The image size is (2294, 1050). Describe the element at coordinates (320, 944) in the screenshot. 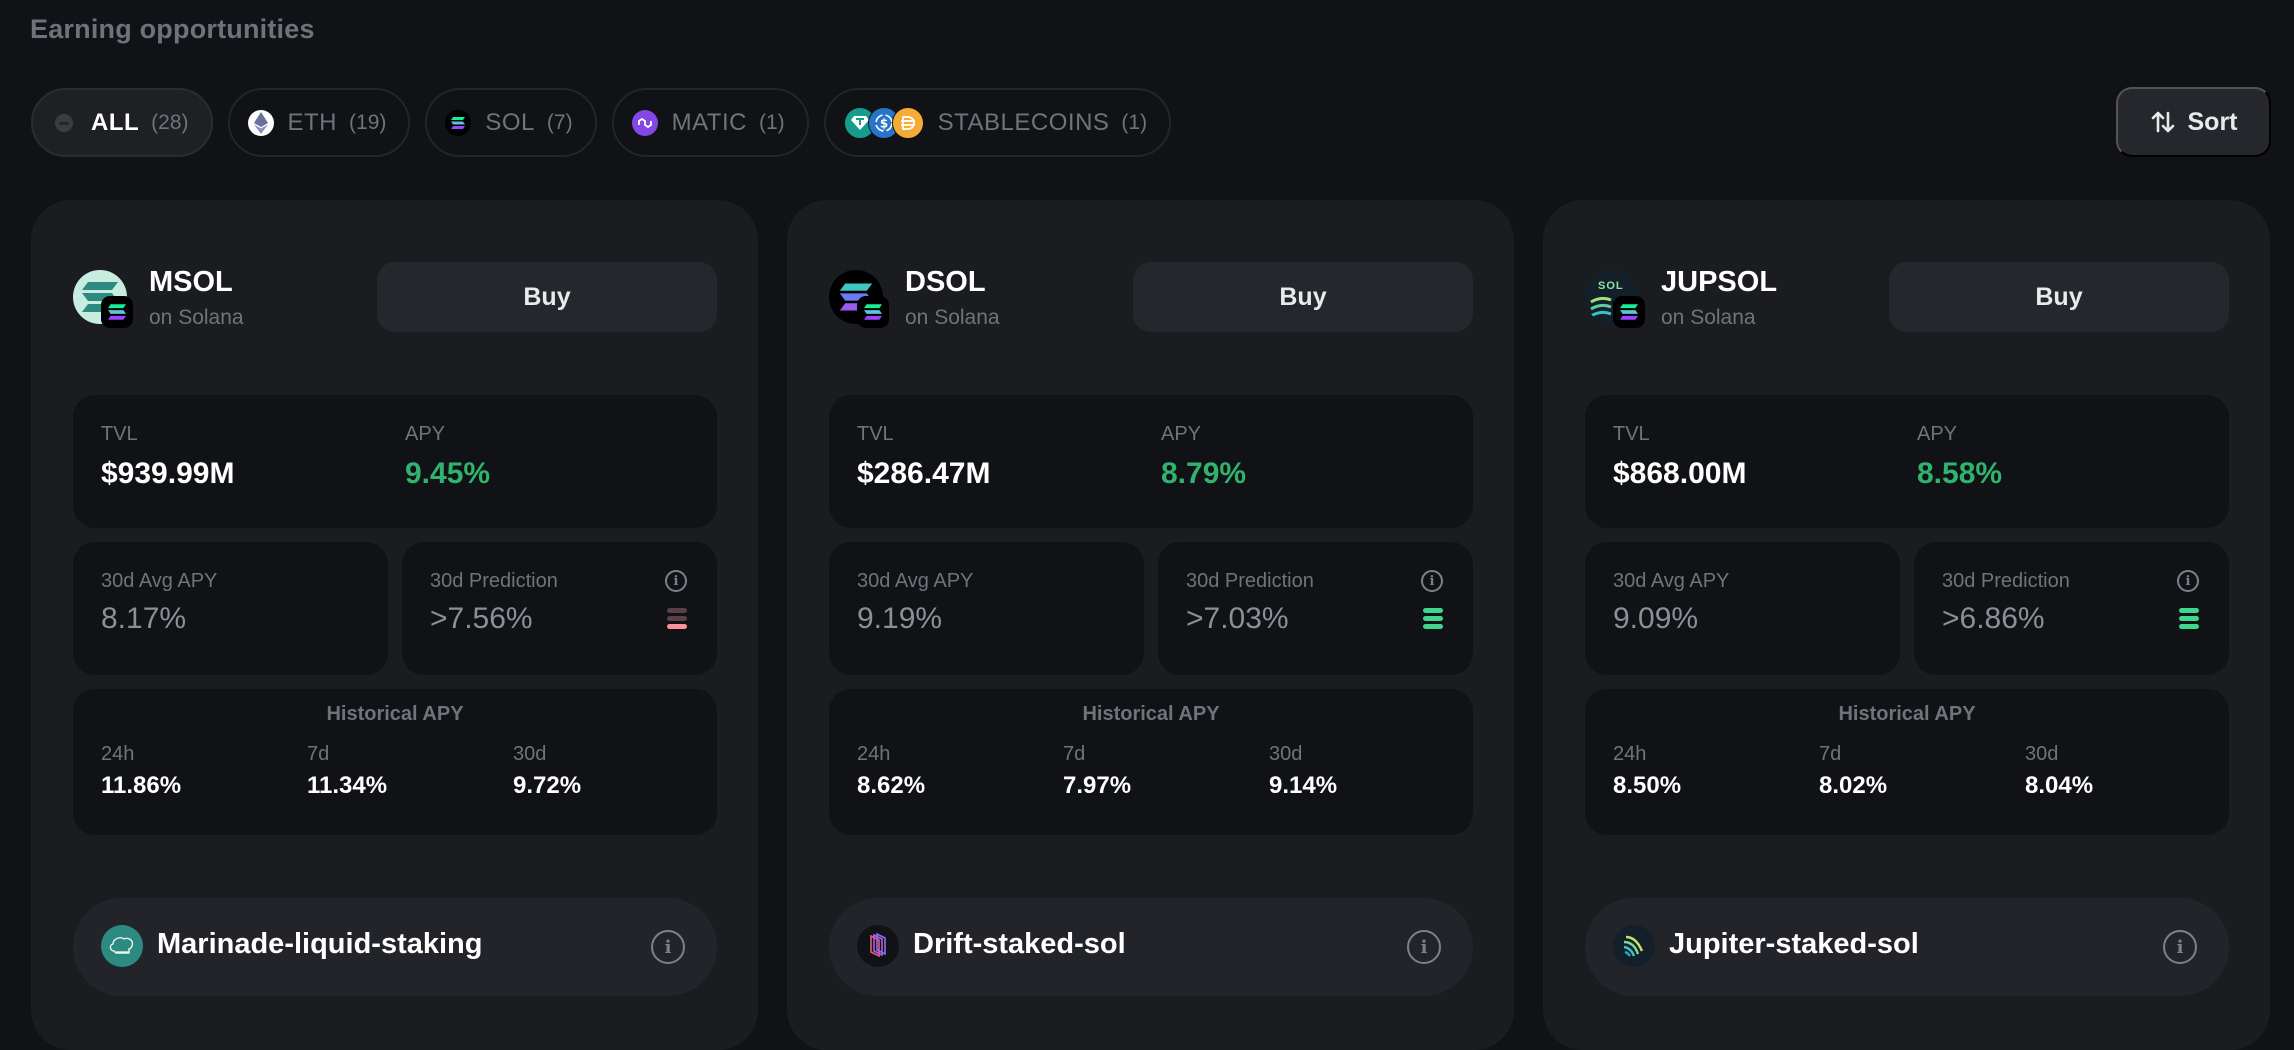

I see `provider-name: Marinade-liquid-staking` at that location.